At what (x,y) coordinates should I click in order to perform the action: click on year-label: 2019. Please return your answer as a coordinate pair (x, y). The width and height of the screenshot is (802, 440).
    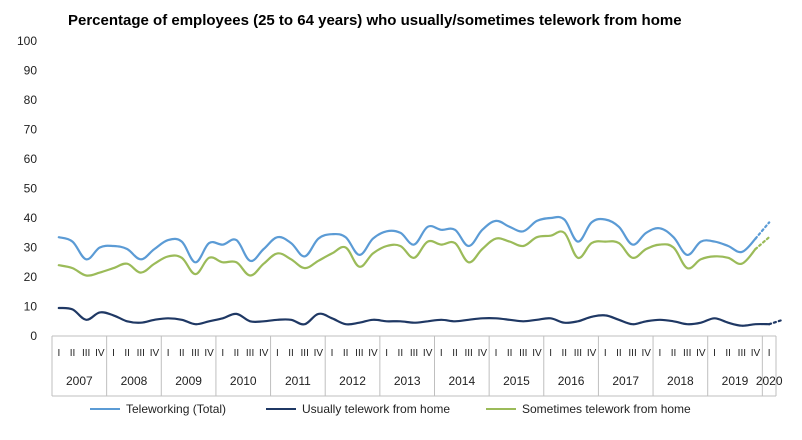
    Looking at the image, I should click on (735, 381).